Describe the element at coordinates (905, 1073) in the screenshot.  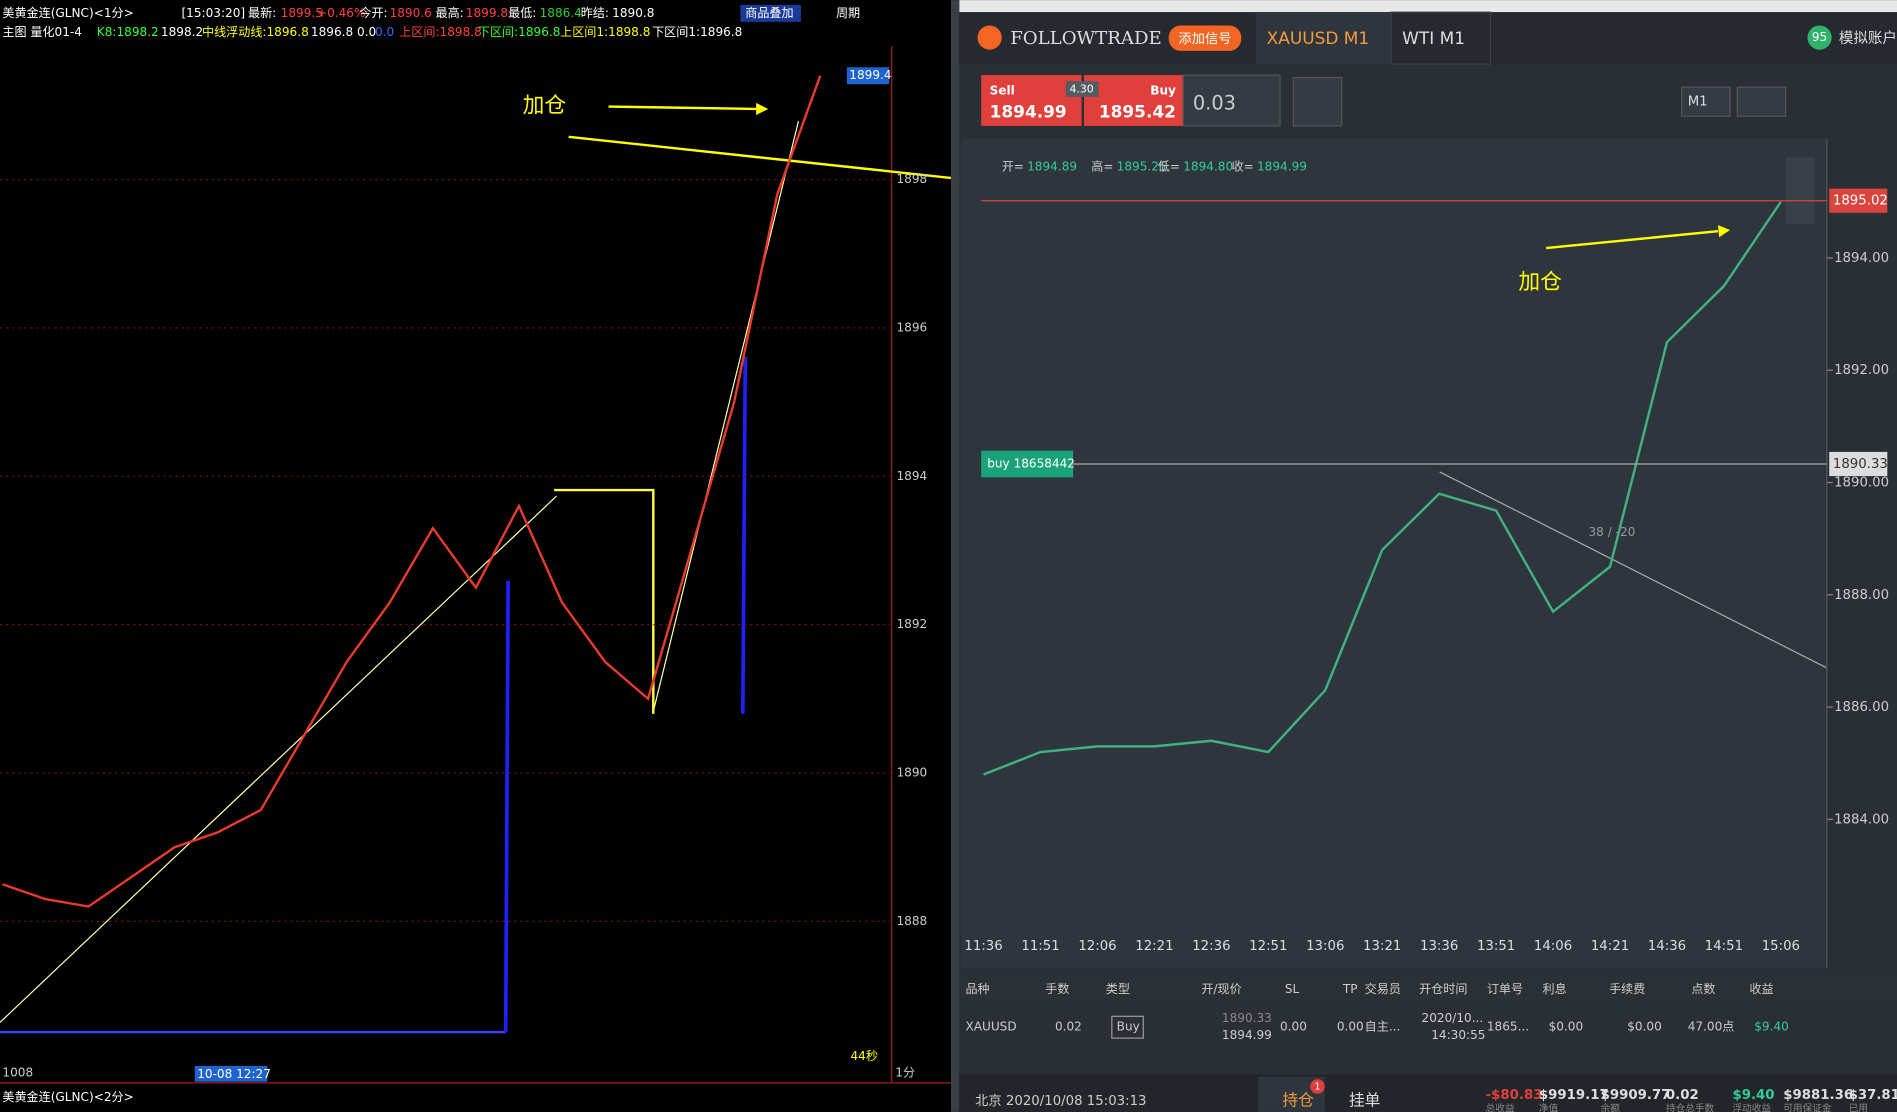
I see `footer-period: 1分` at that location.